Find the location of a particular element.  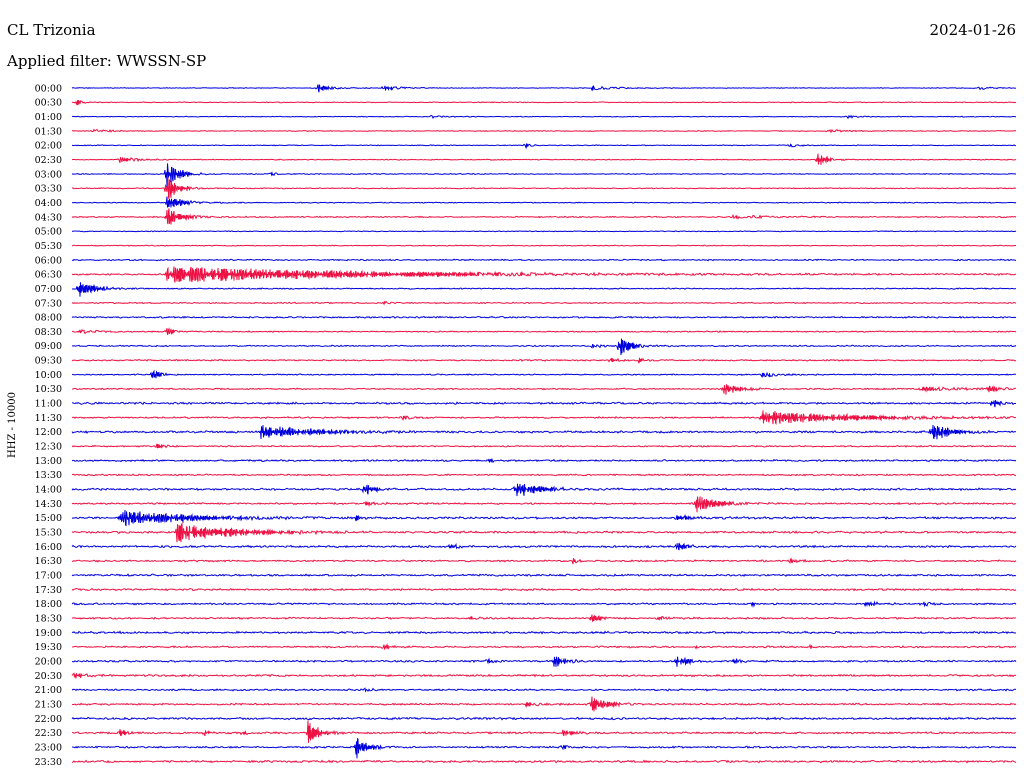

row-time-label: 22:00 is located at coordinates (48, 719).